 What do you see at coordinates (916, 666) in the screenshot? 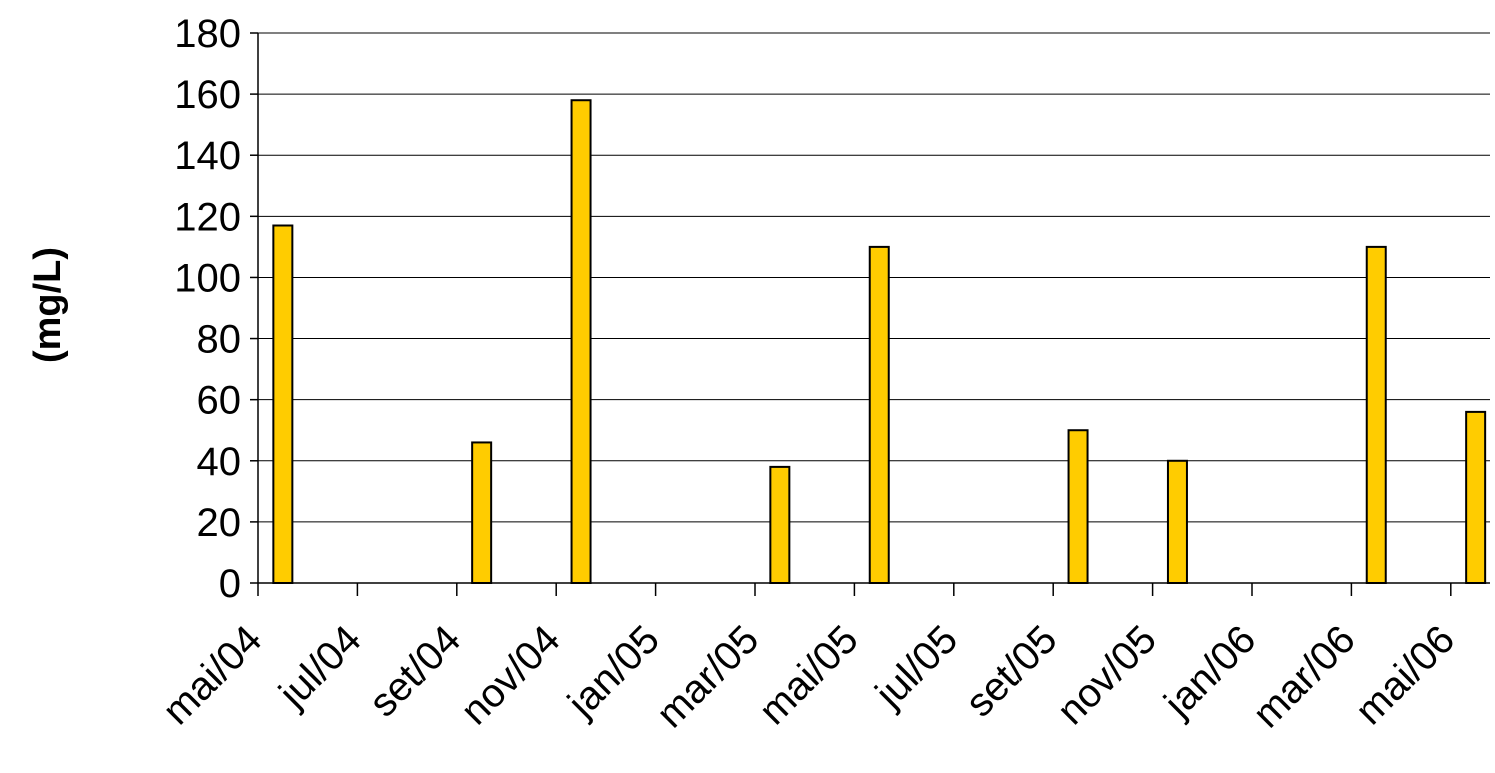
I see `x-tick-label: jul/05` at bounding box center [916, 666].